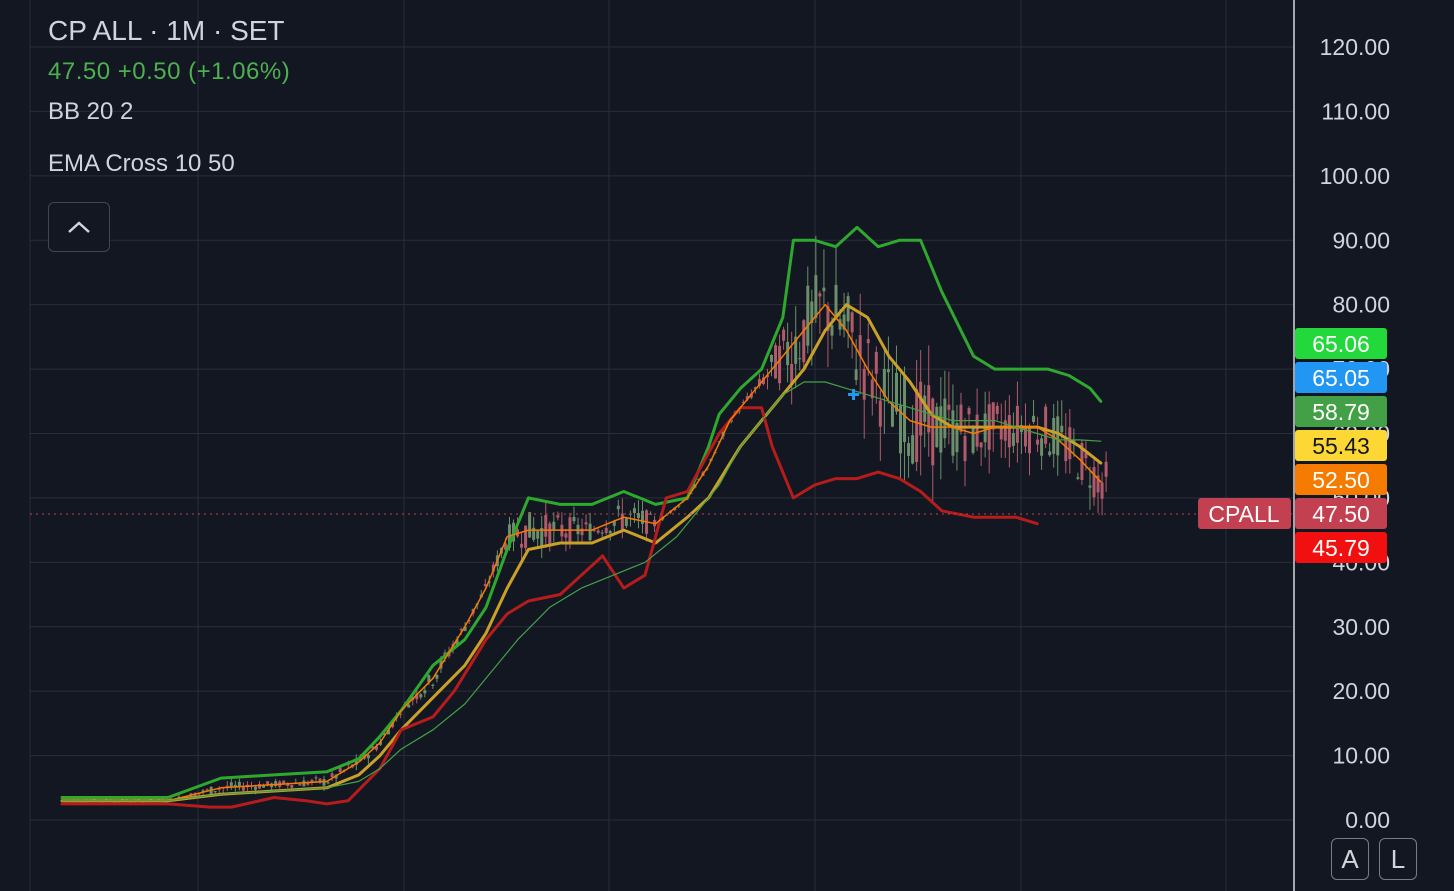 Image resolution: width=1454 pixels, height=891 pixels. I want to click on log-scale-button: L, so click(1398, 859).